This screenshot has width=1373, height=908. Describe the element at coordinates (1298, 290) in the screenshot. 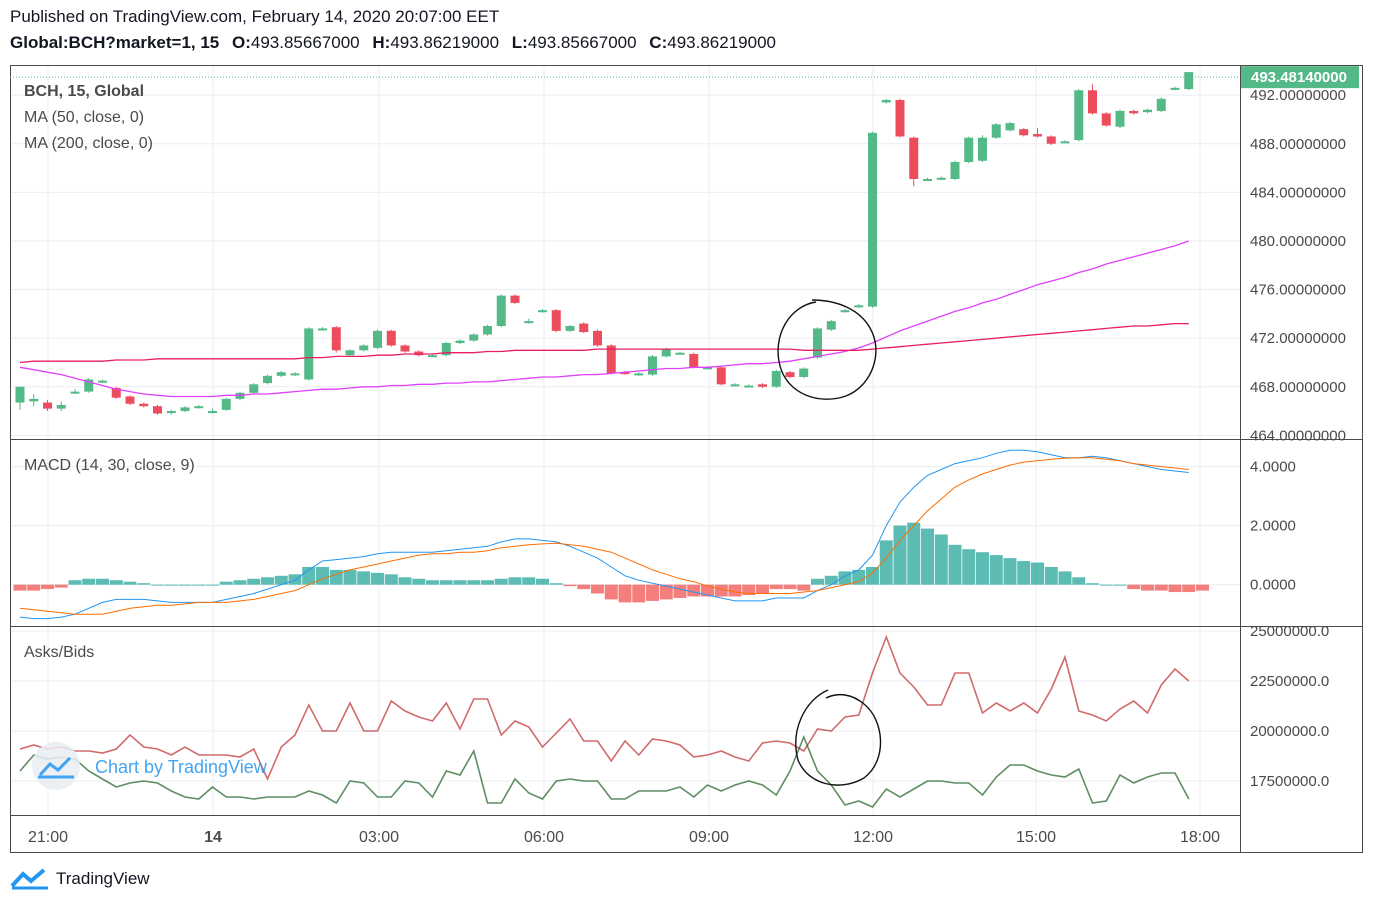

I see `price-tick-label: 476.00000000` at that location.